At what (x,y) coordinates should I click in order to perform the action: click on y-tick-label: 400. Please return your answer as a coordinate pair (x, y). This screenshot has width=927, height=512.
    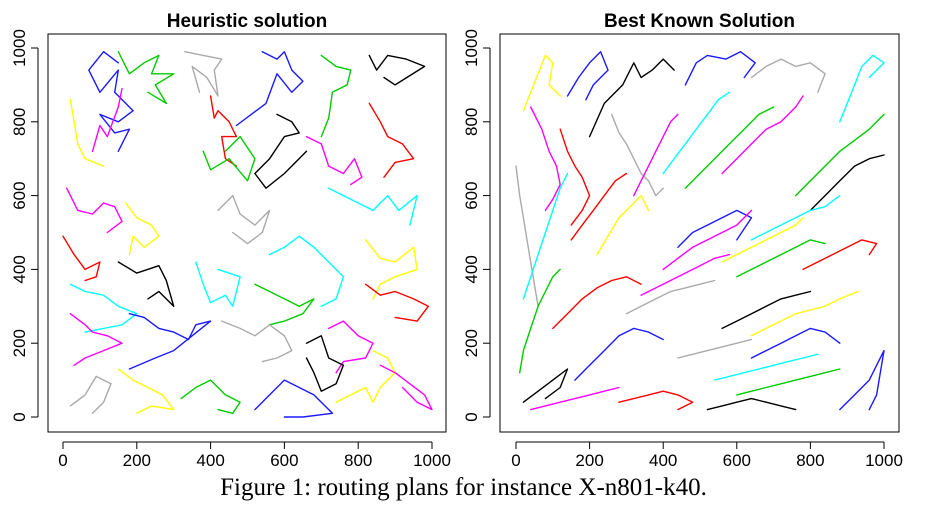
    Looking at the image, I should click on (19, 269).